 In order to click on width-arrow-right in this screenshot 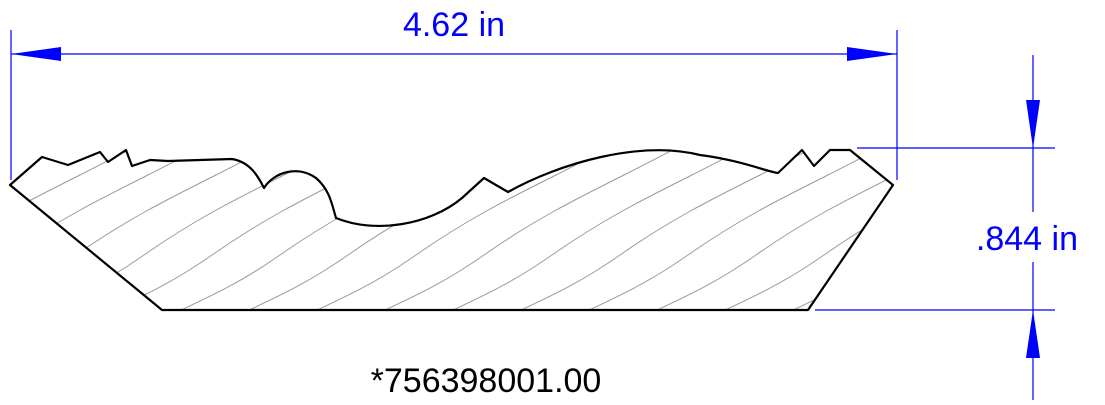, I will do `click(872, 54)`.